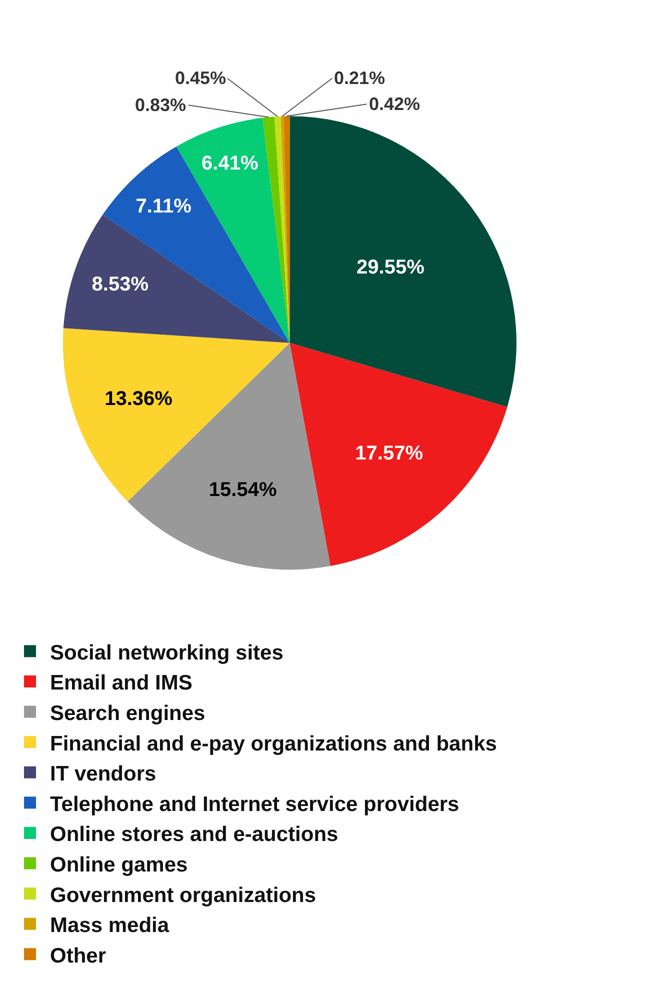 This screenshot has width=663, height=985. What do you see at coordinates (273, 744) in the screenshot?
I see `legend-label: Financial and e-pay organizations and banks` at bounding box center [273, 744].